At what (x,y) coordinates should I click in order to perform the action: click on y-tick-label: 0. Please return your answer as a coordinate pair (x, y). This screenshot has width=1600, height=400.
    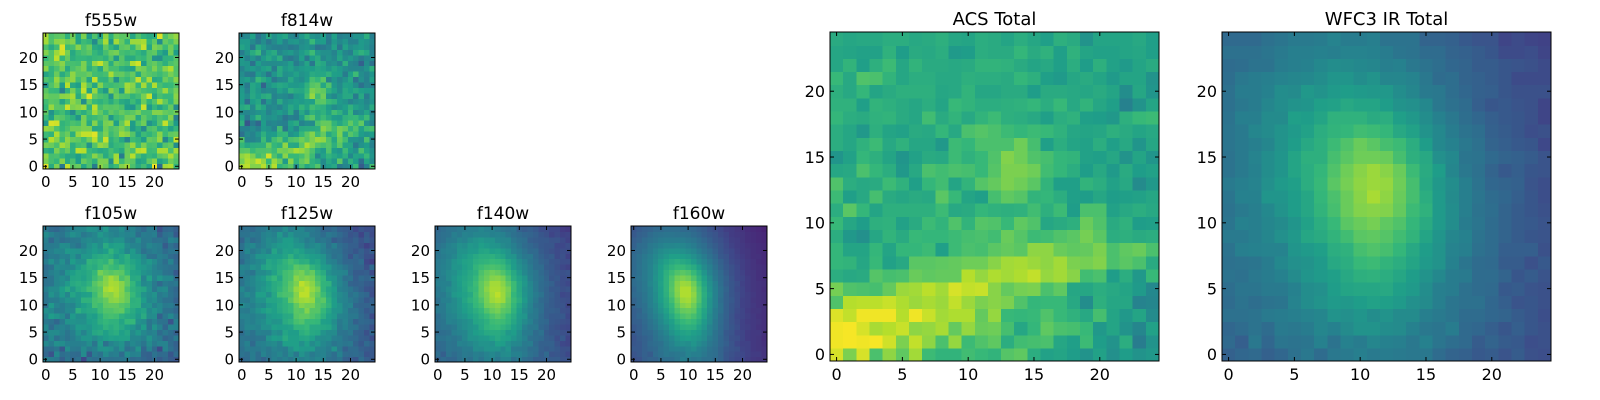
    Looking at the image, I should click on (229, 360).